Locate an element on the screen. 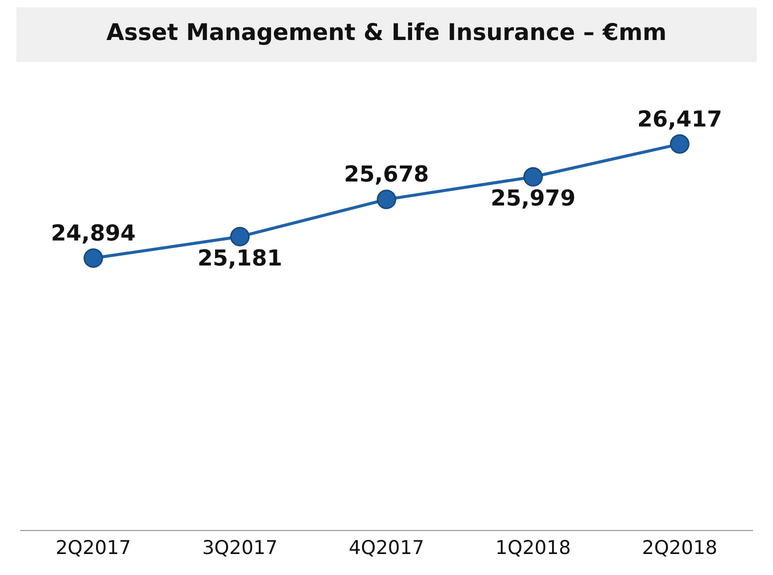 The image size is (773, 575). x-tick-label: 2Q2017 is located at coordinates (94, 547).